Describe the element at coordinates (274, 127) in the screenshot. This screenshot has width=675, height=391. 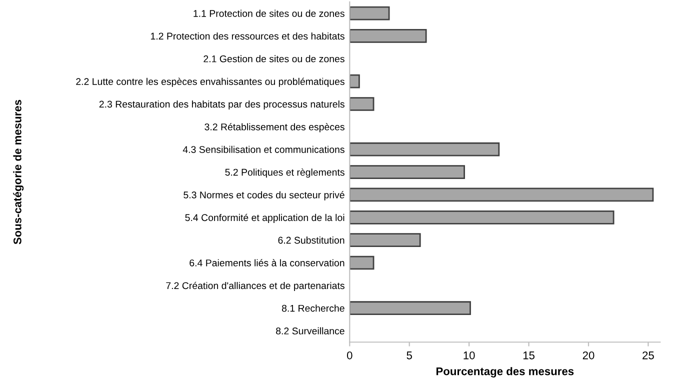
I see `y-tick-label: 3.2 Rétablissement des espèces` at that location.